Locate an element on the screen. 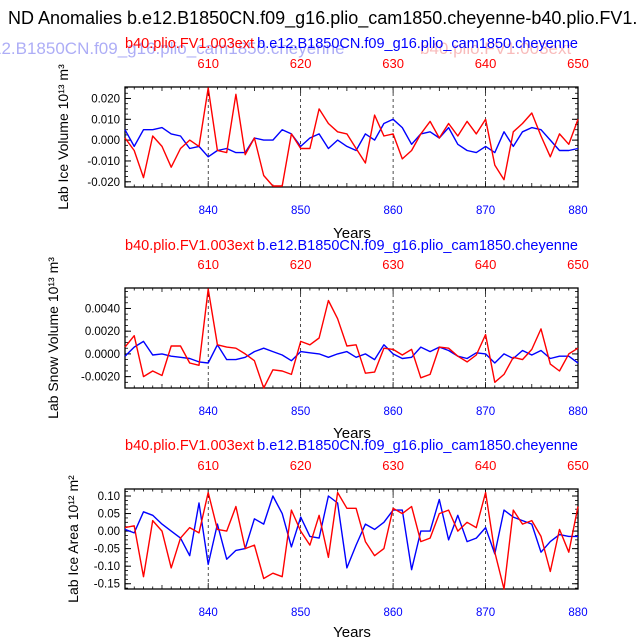 Image resolution: width=638 pixels, height=639 pixels. y-tick-label: 0.00 is located at coordinates (109, 532).